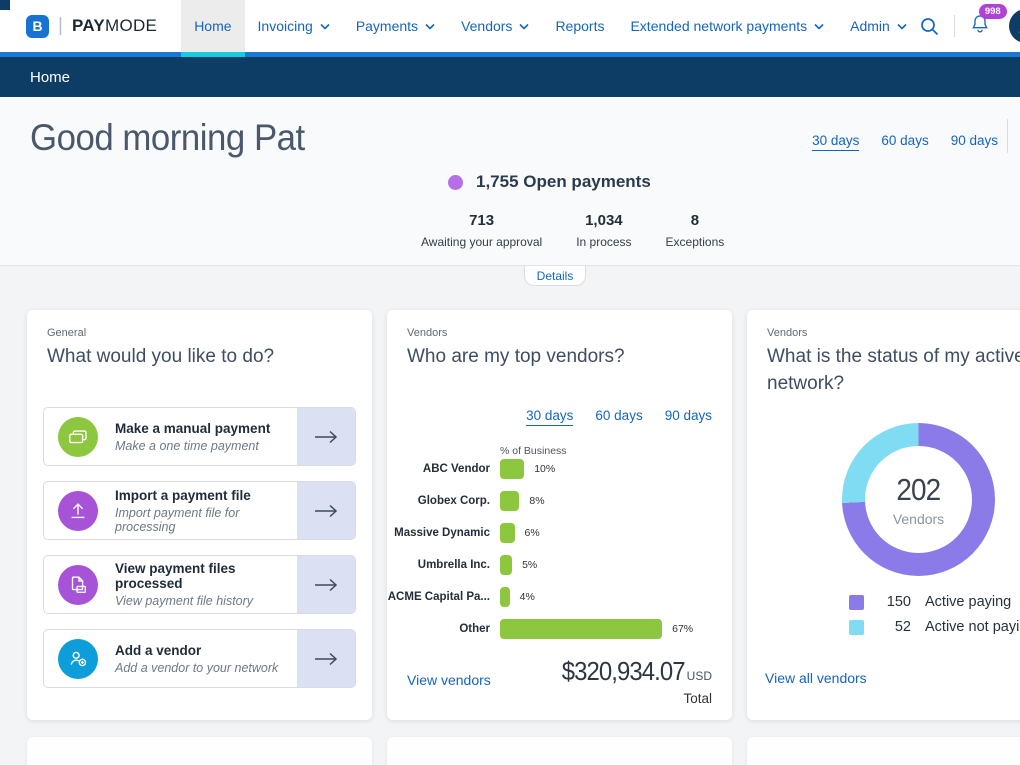 Image resolution: width=1020 pixels, height=765 pixels. Describe the element at coordinates (695, 242) in the screenshot. I see `stat-label: Exceptions` at that location.